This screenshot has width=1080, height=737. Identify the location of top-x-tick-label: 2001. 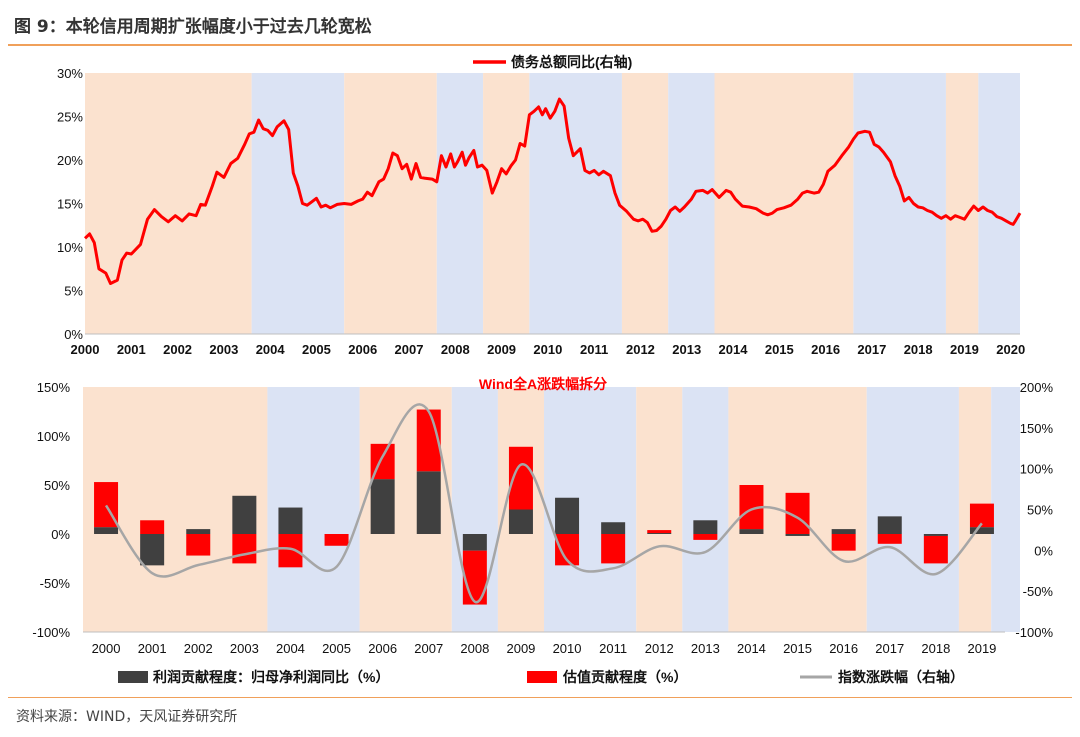
(131, 349).